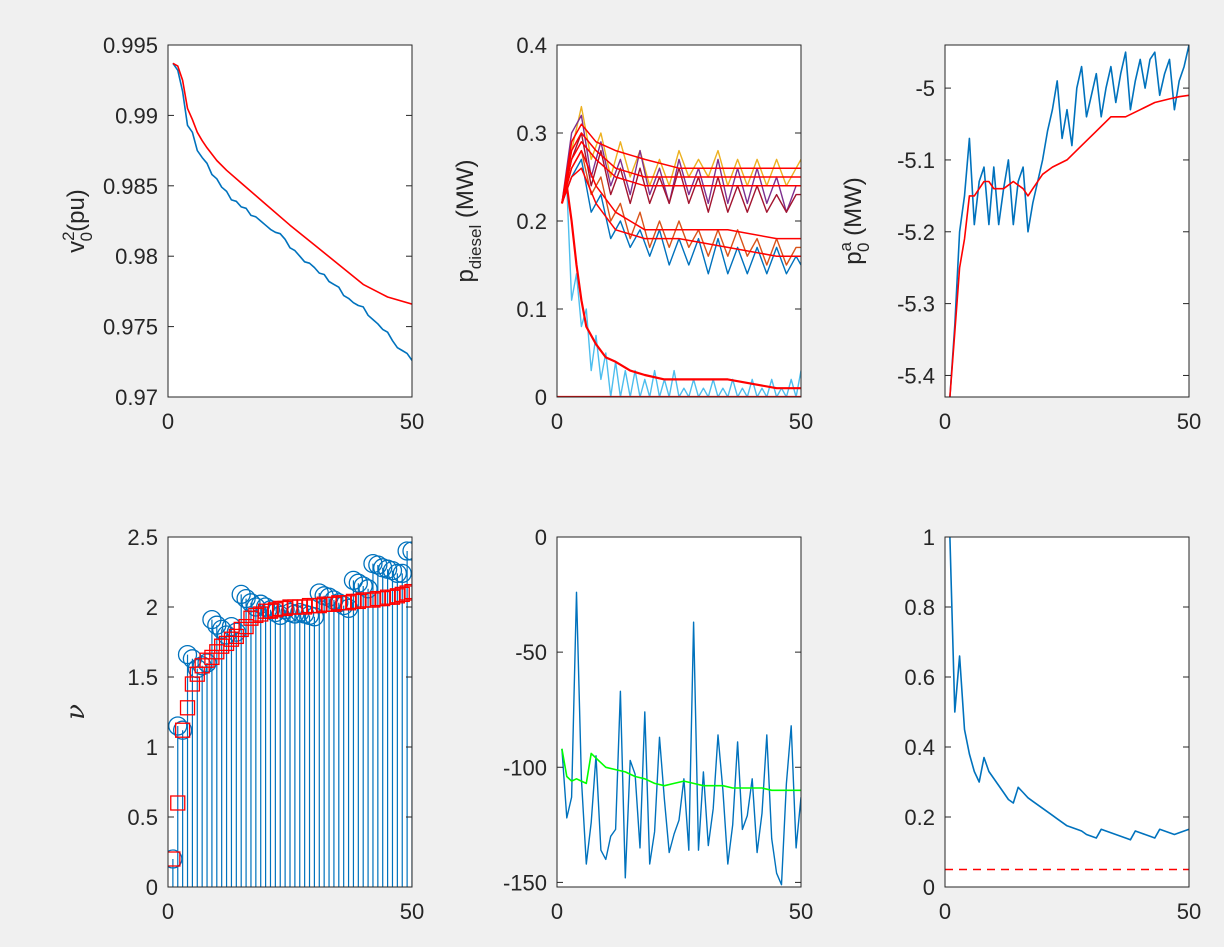  What do you see at coordinates (475, 247) in the screenshot?
I see `y-label-sub: diesel` at bounding box center [475, 247].